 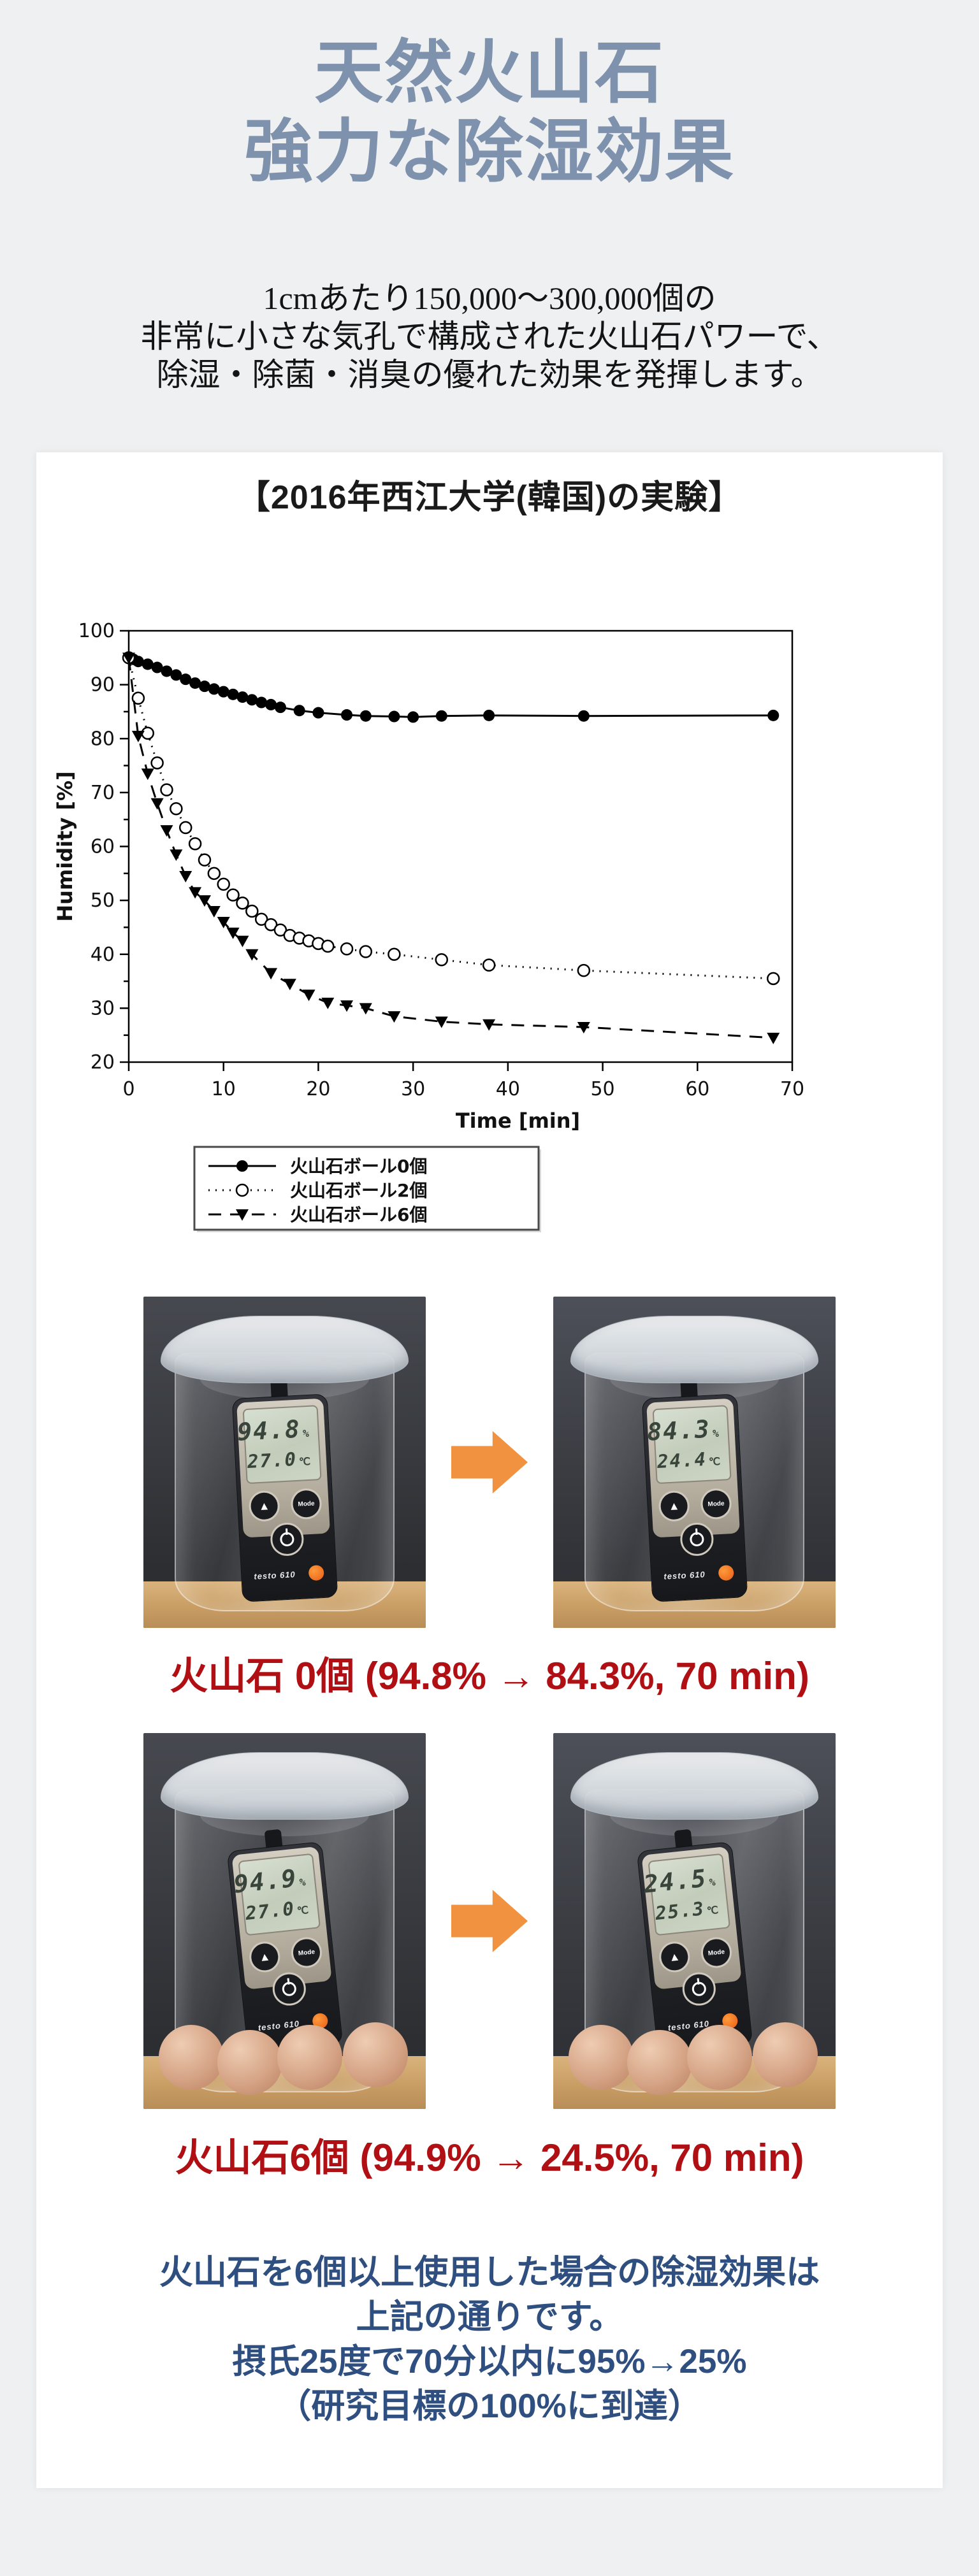 What do you see at coordinates (489, 497) in the screenshot?
I see `experiment-card-title: 【2016年西江大学(韓国)の実験】` at bounding box center [489, 497].